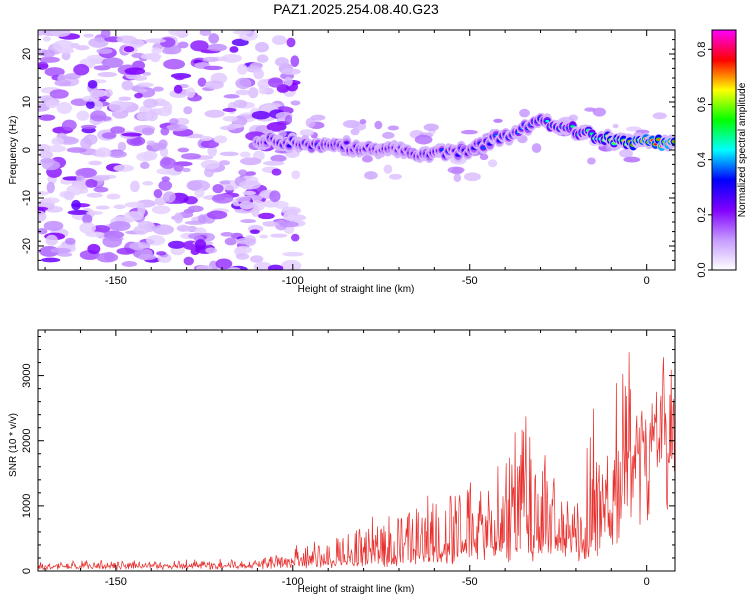 The image size is (750, 600). I want to click on y-tick-label: -20, so click(27, 246).